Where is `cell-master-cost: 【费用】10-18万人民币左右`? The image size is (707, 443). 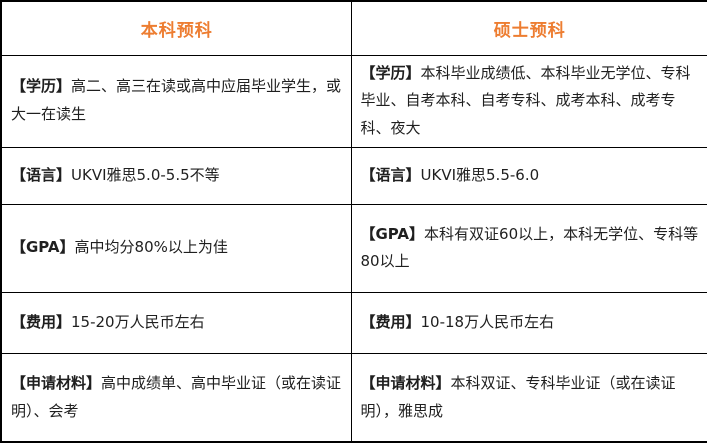
cell-master-cost: 【费用】10-18万人民币左右 is located at coordinates (528, 322).